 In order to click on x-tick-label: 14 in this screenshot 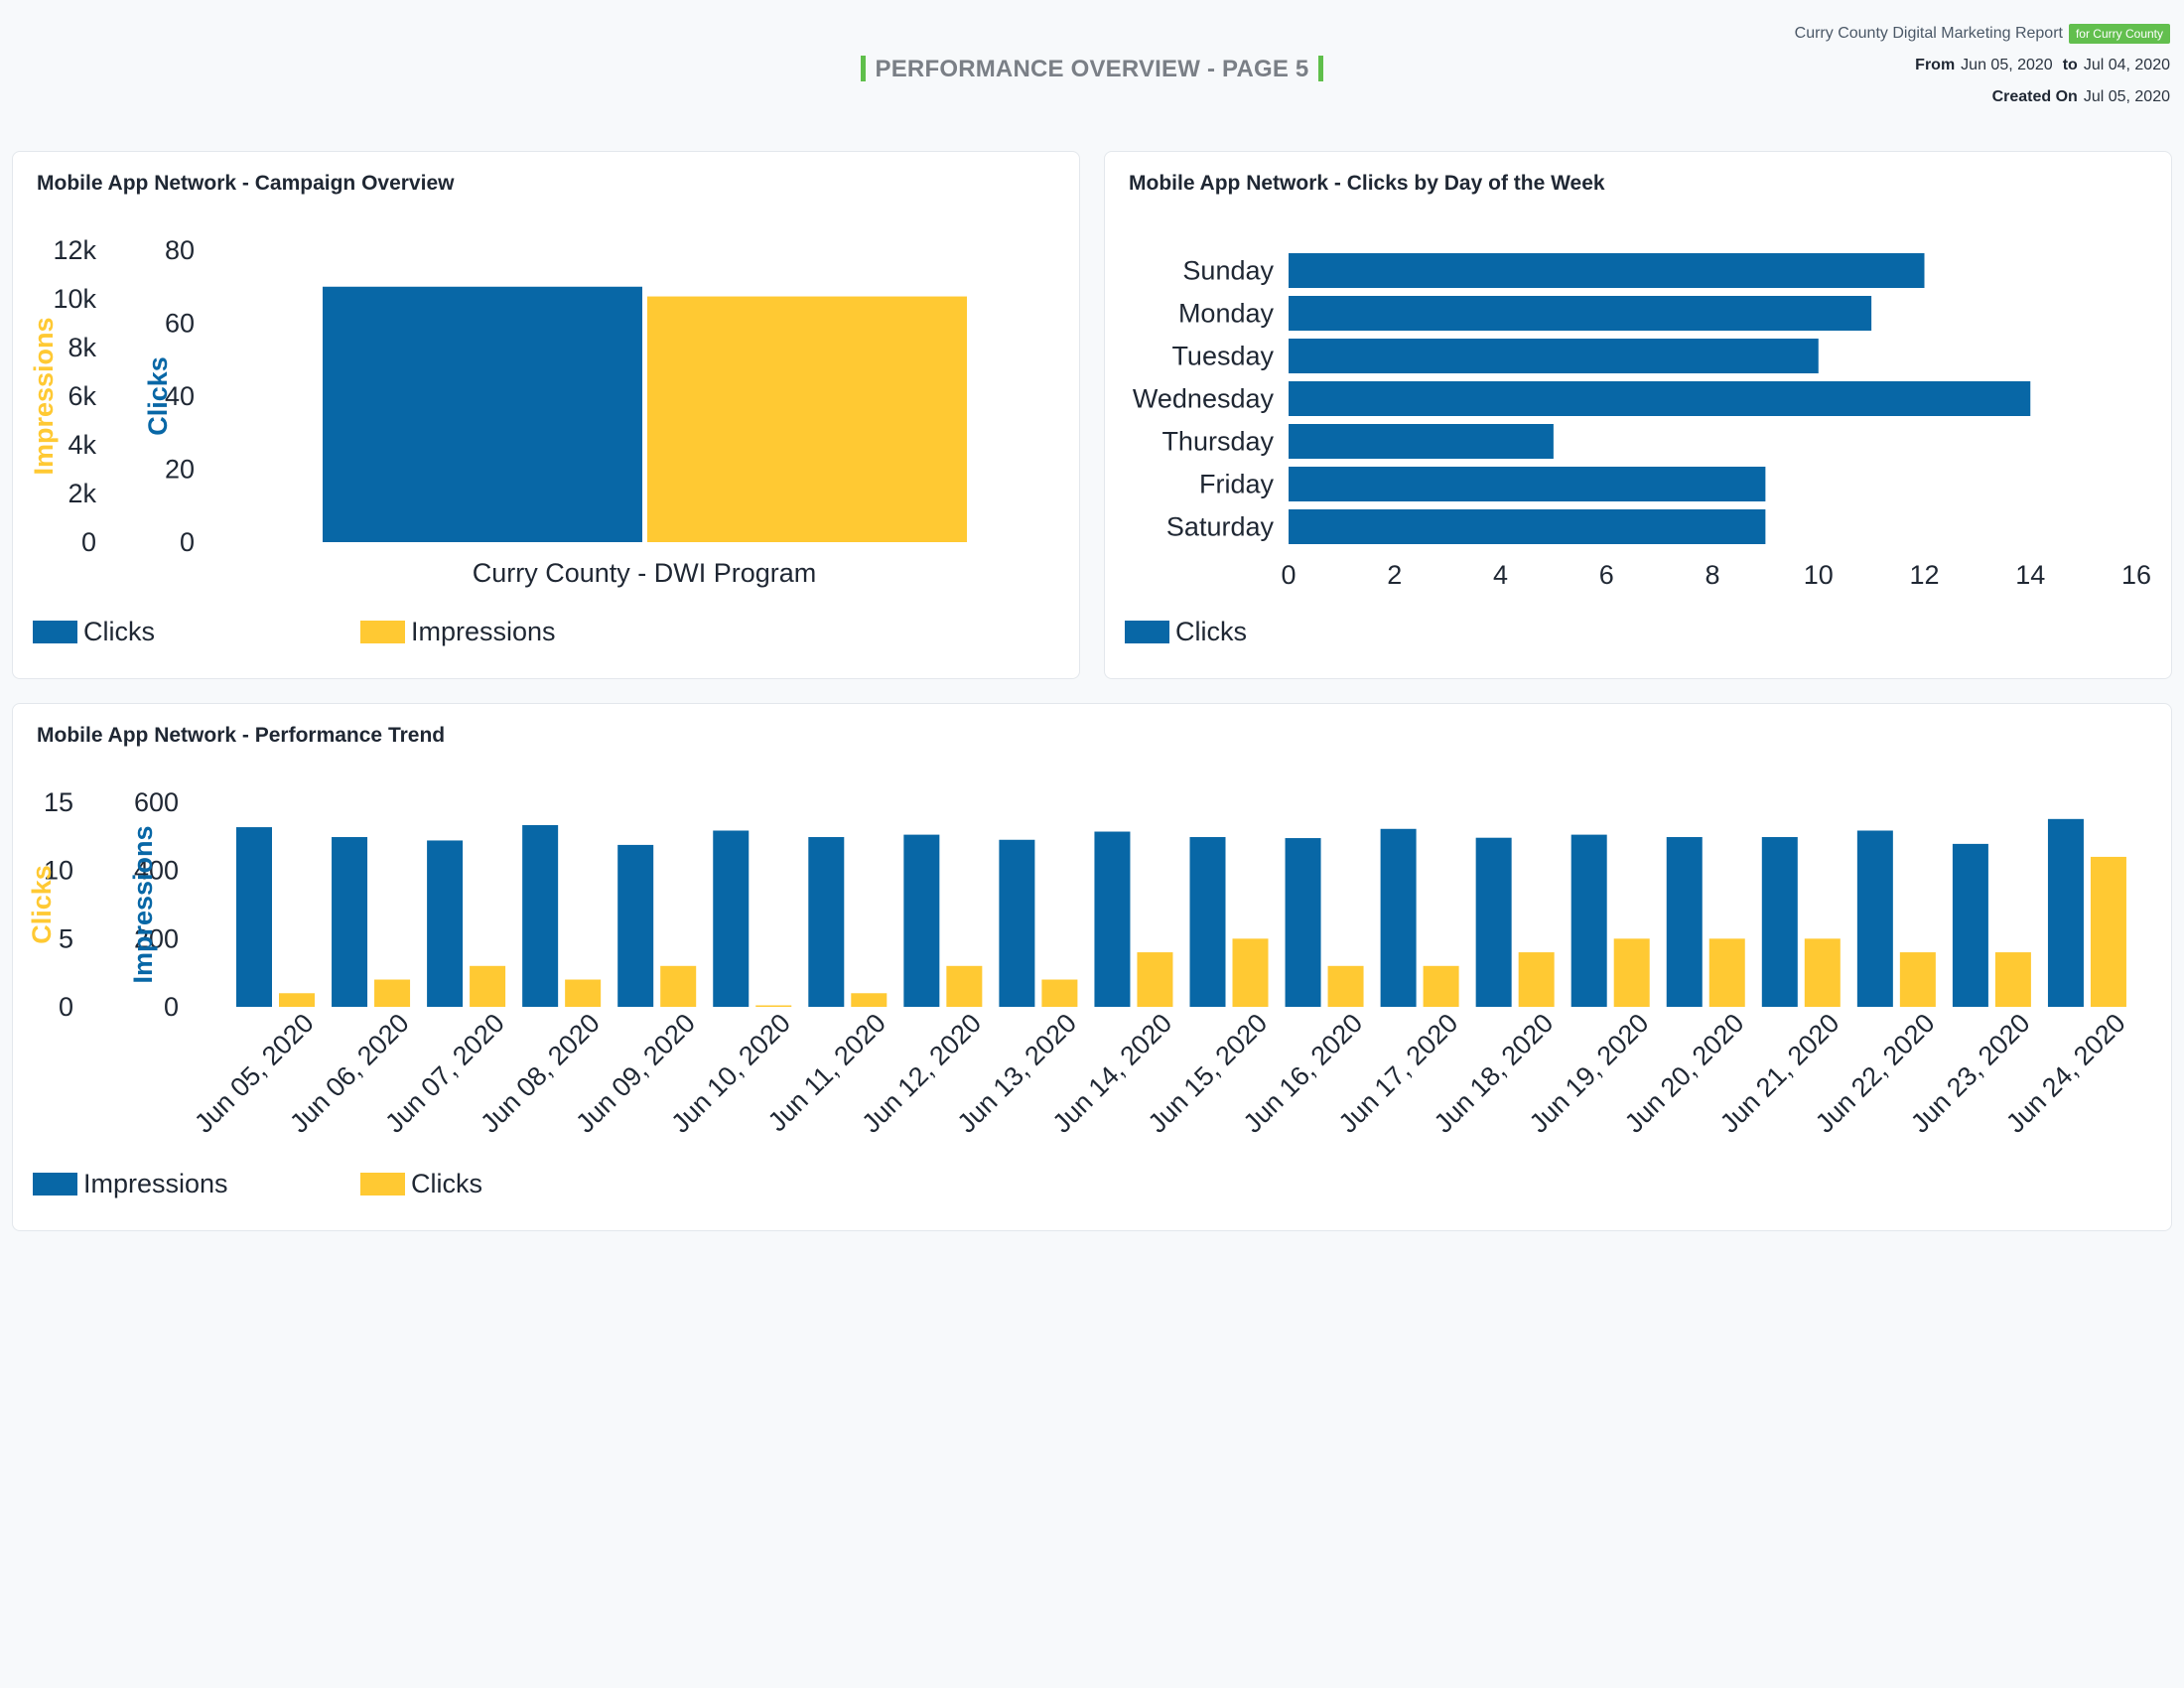, I will do `click(2030, 575)`.